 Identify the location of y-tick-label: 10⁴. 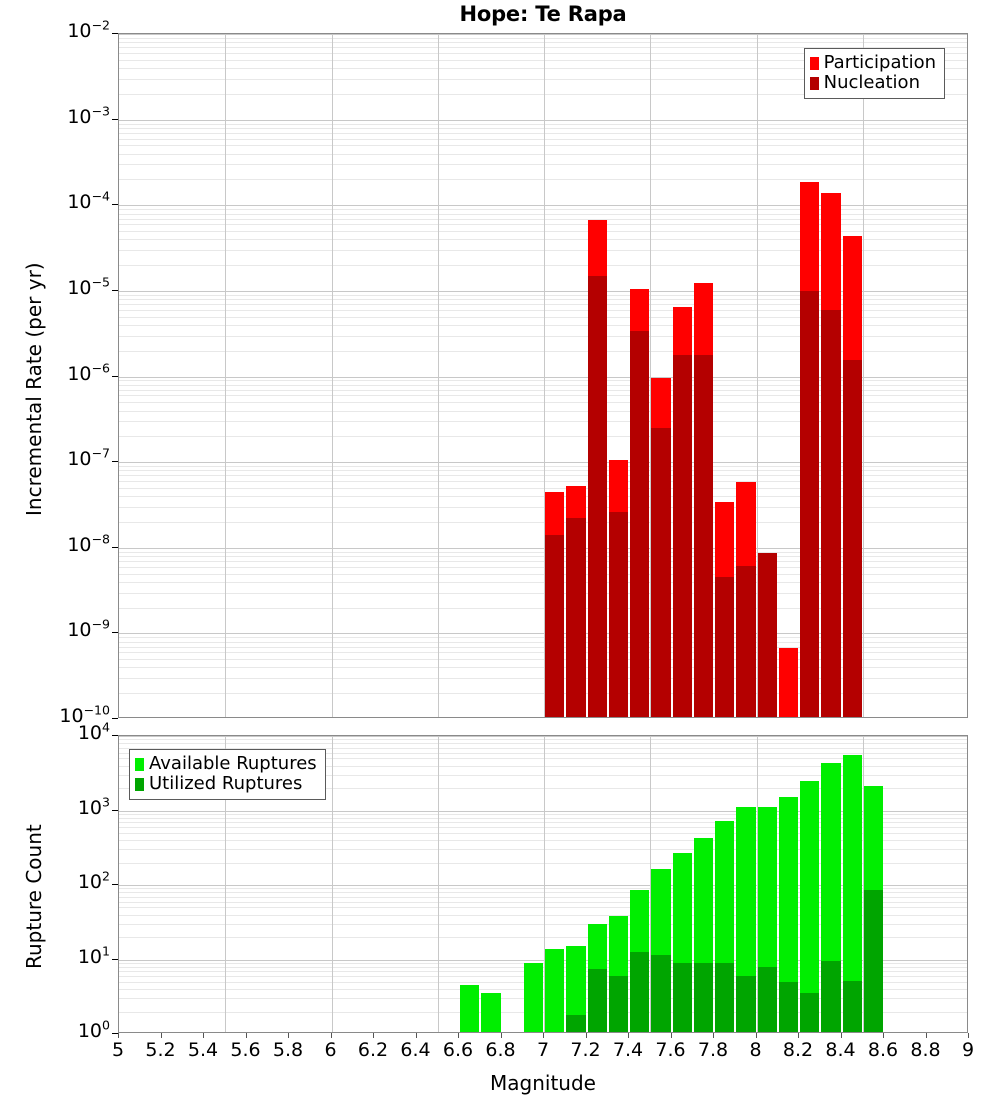
(93, 731).